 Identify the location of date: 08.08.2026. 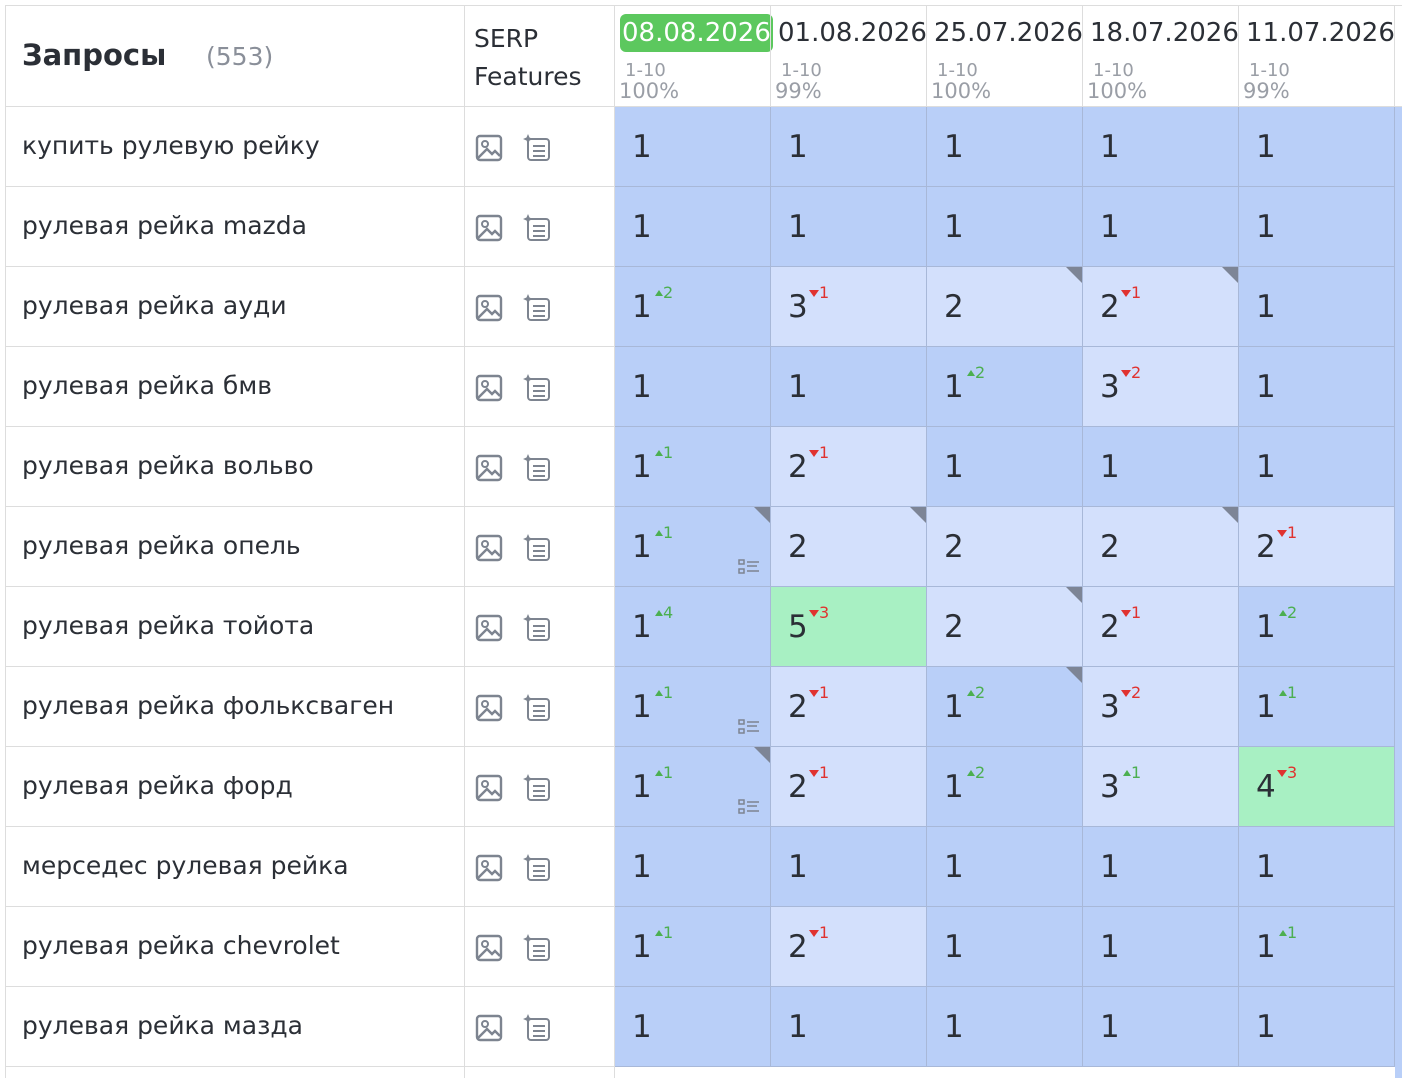
(696, 33).